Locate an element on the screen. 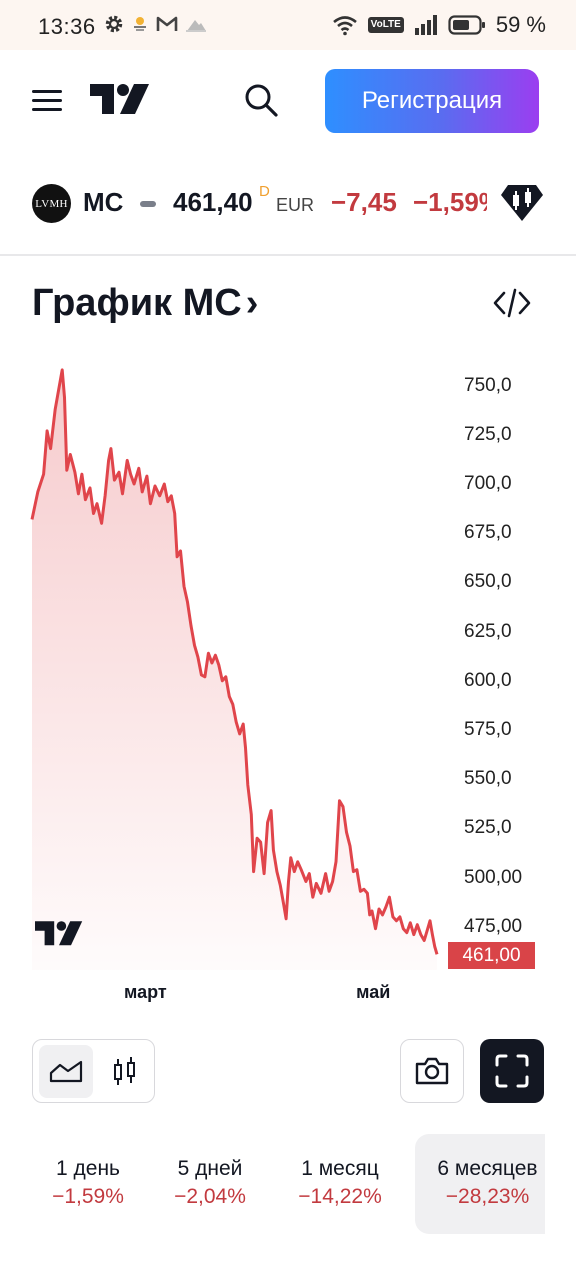 The image size is (576, 1280). price-change-percent: −1,59% is located at coordinates (450, 202).